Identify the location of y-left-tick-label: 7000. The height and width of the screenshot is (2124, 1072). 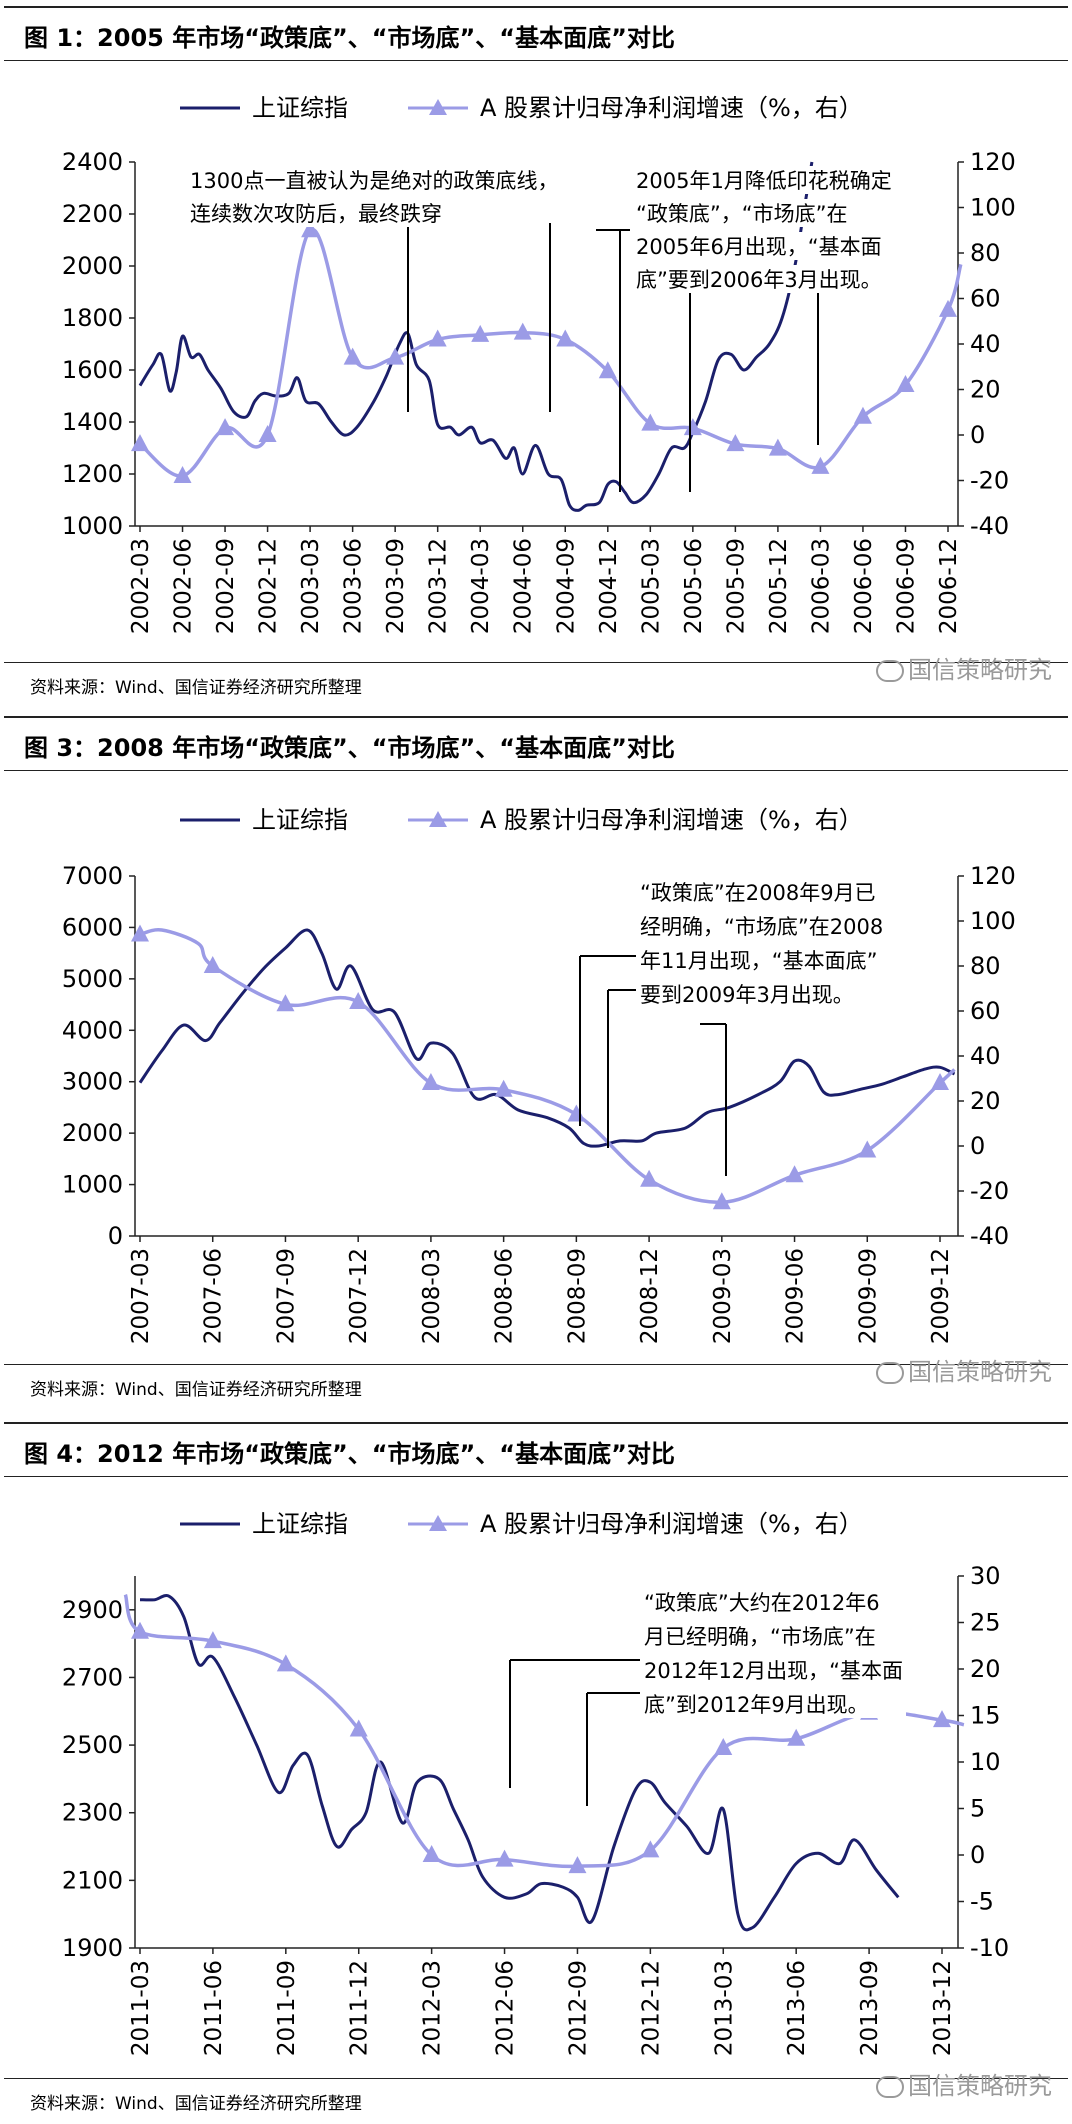
(92, 876).